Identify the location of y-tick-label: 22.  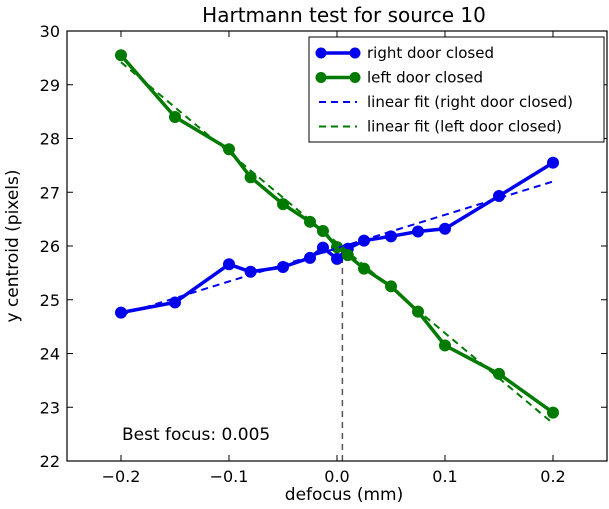
(50, 461).